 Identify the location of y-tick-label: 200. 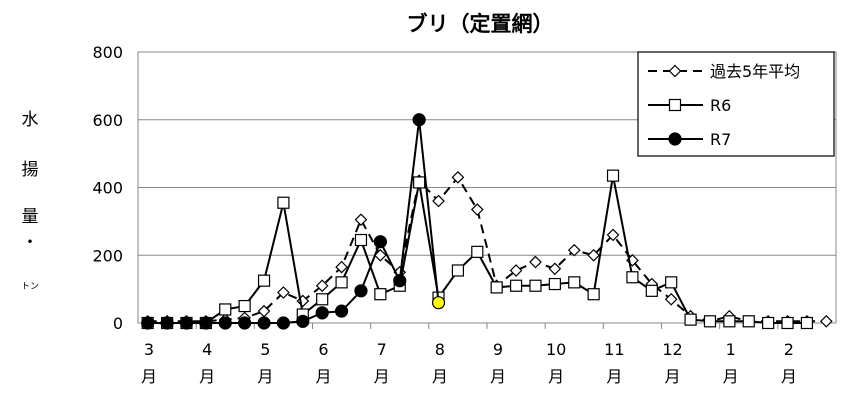
(107, 255).